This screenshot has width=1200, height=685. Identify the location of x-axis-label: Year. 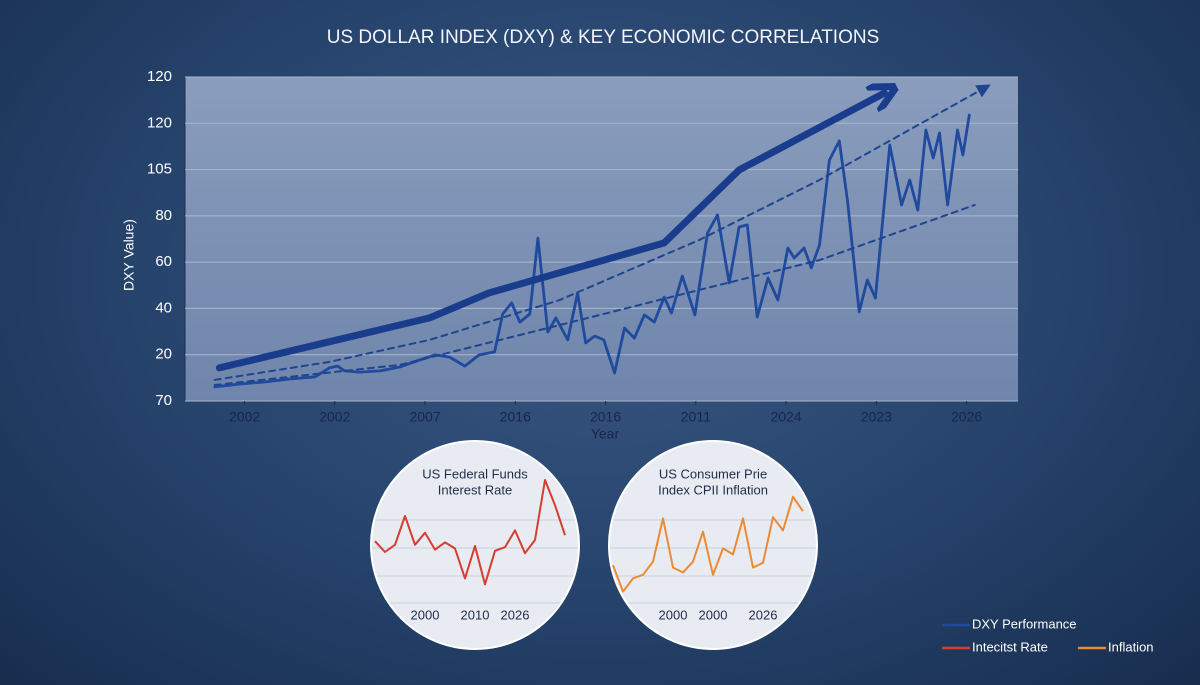
(605, 434).